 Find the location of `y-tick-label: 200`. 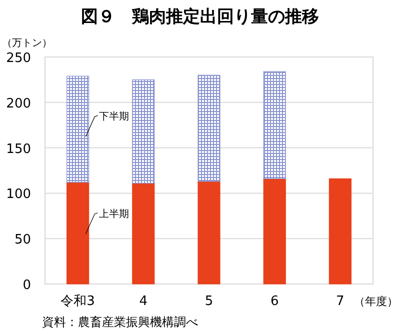

y-tick-label: 200 is located at coordinates (18, 104).